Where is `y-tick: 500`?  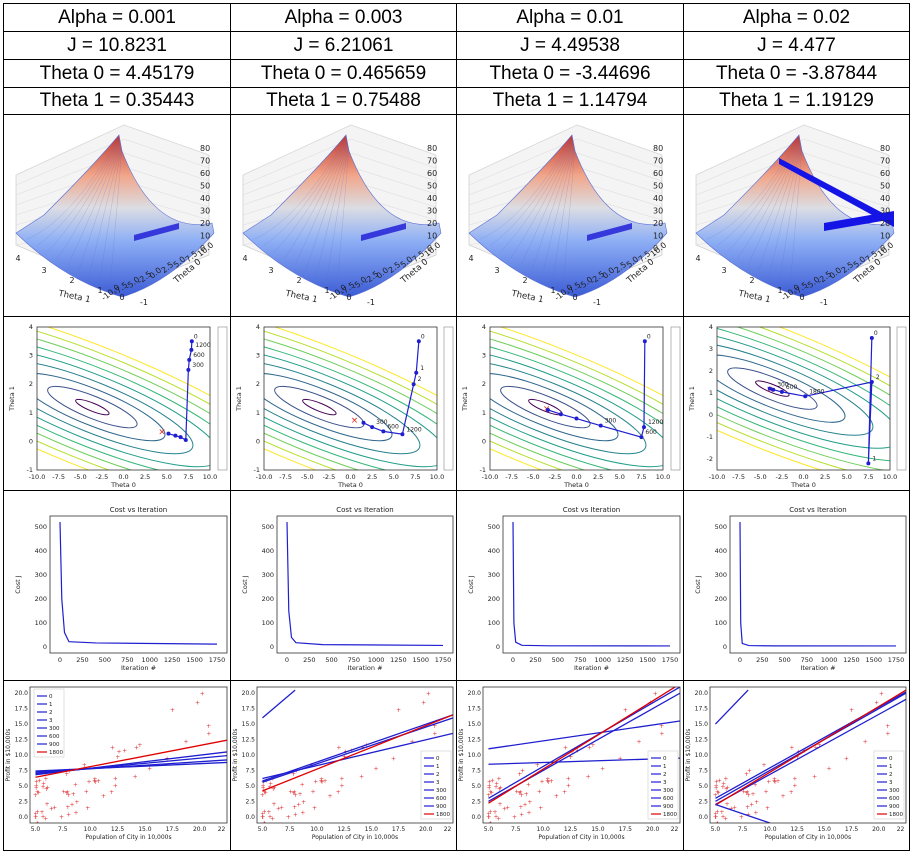
y-tick: 500 is located at coordinates (721, 527).